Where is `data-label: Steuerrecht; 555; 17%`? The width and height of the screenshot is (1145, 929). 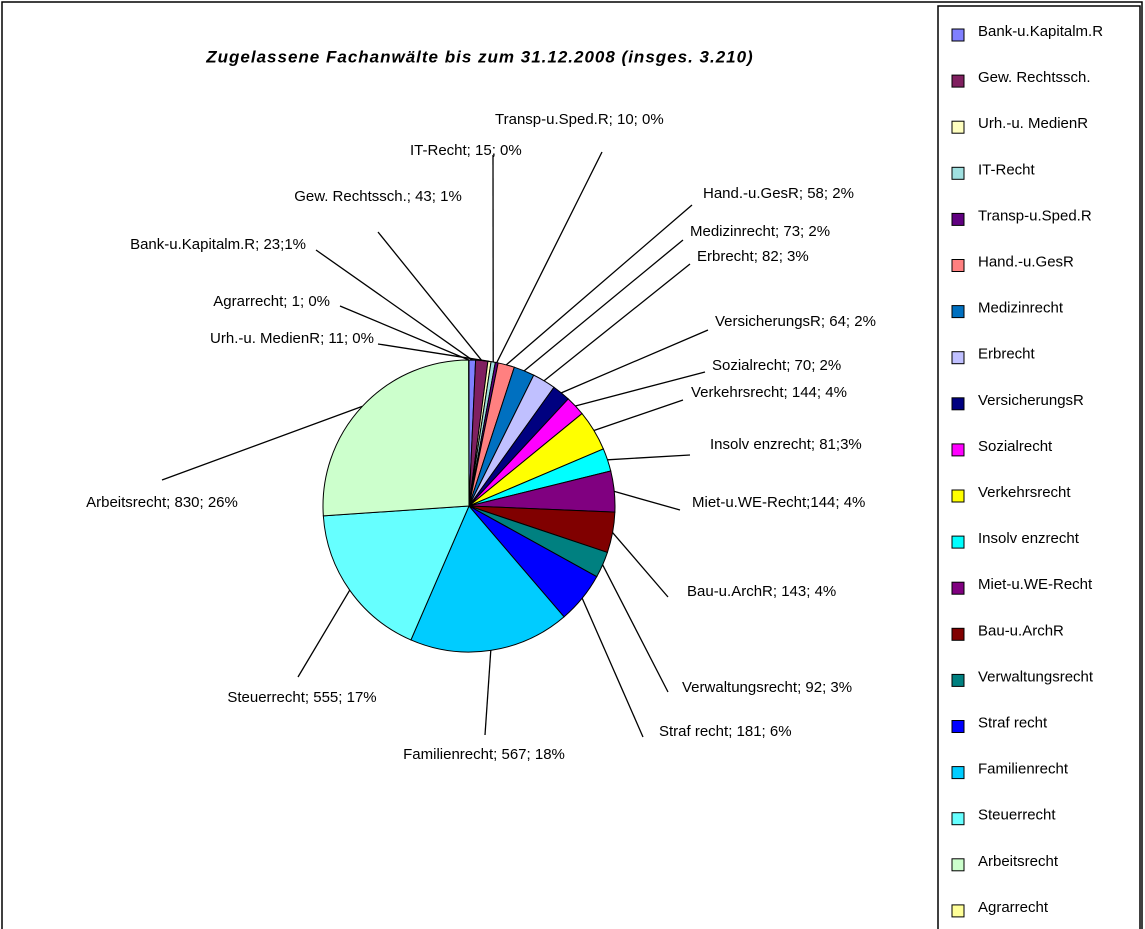
data-label: Steuerrecht; 555; 17% is located at coordinates (301, 697).